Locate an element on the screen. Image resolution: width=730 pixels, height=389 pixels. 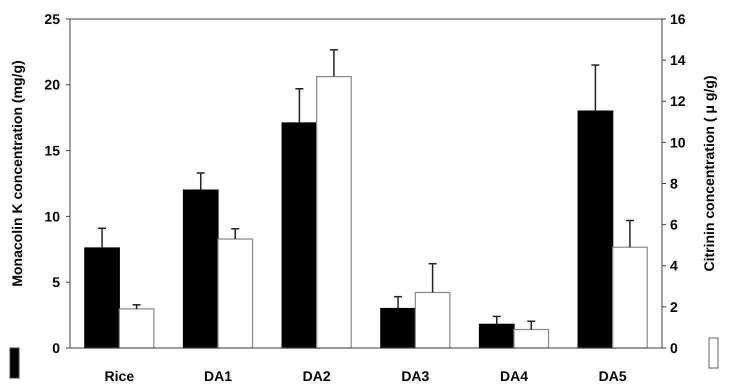
x-tick-label: DA5 is located at coordinates (612, 376).